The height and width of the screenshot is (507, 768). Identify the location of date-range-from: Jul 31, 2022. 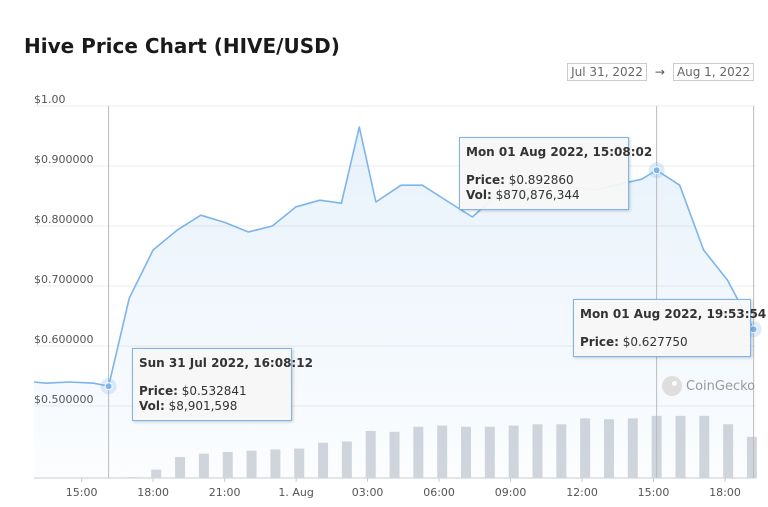
(607, 72).